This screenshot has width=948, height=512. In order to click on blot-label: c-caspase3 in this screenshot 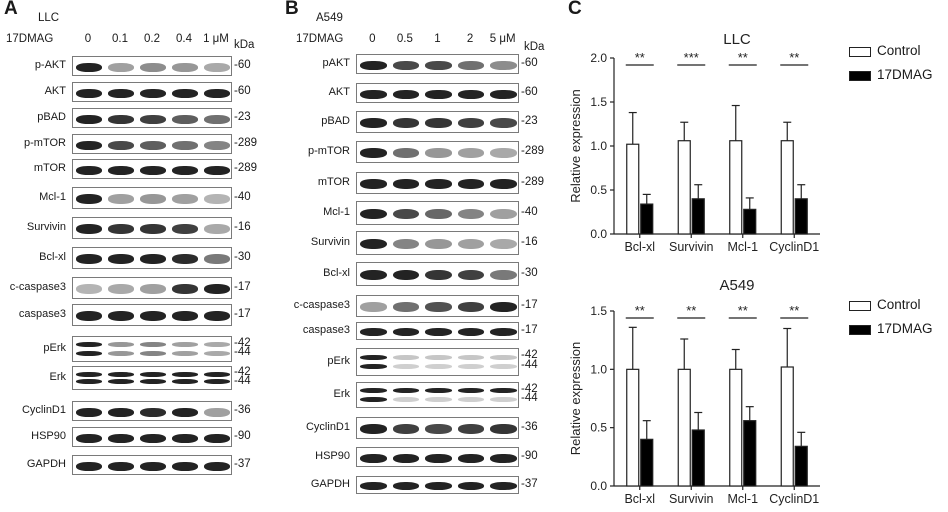, I will do `click(321, 305)`.